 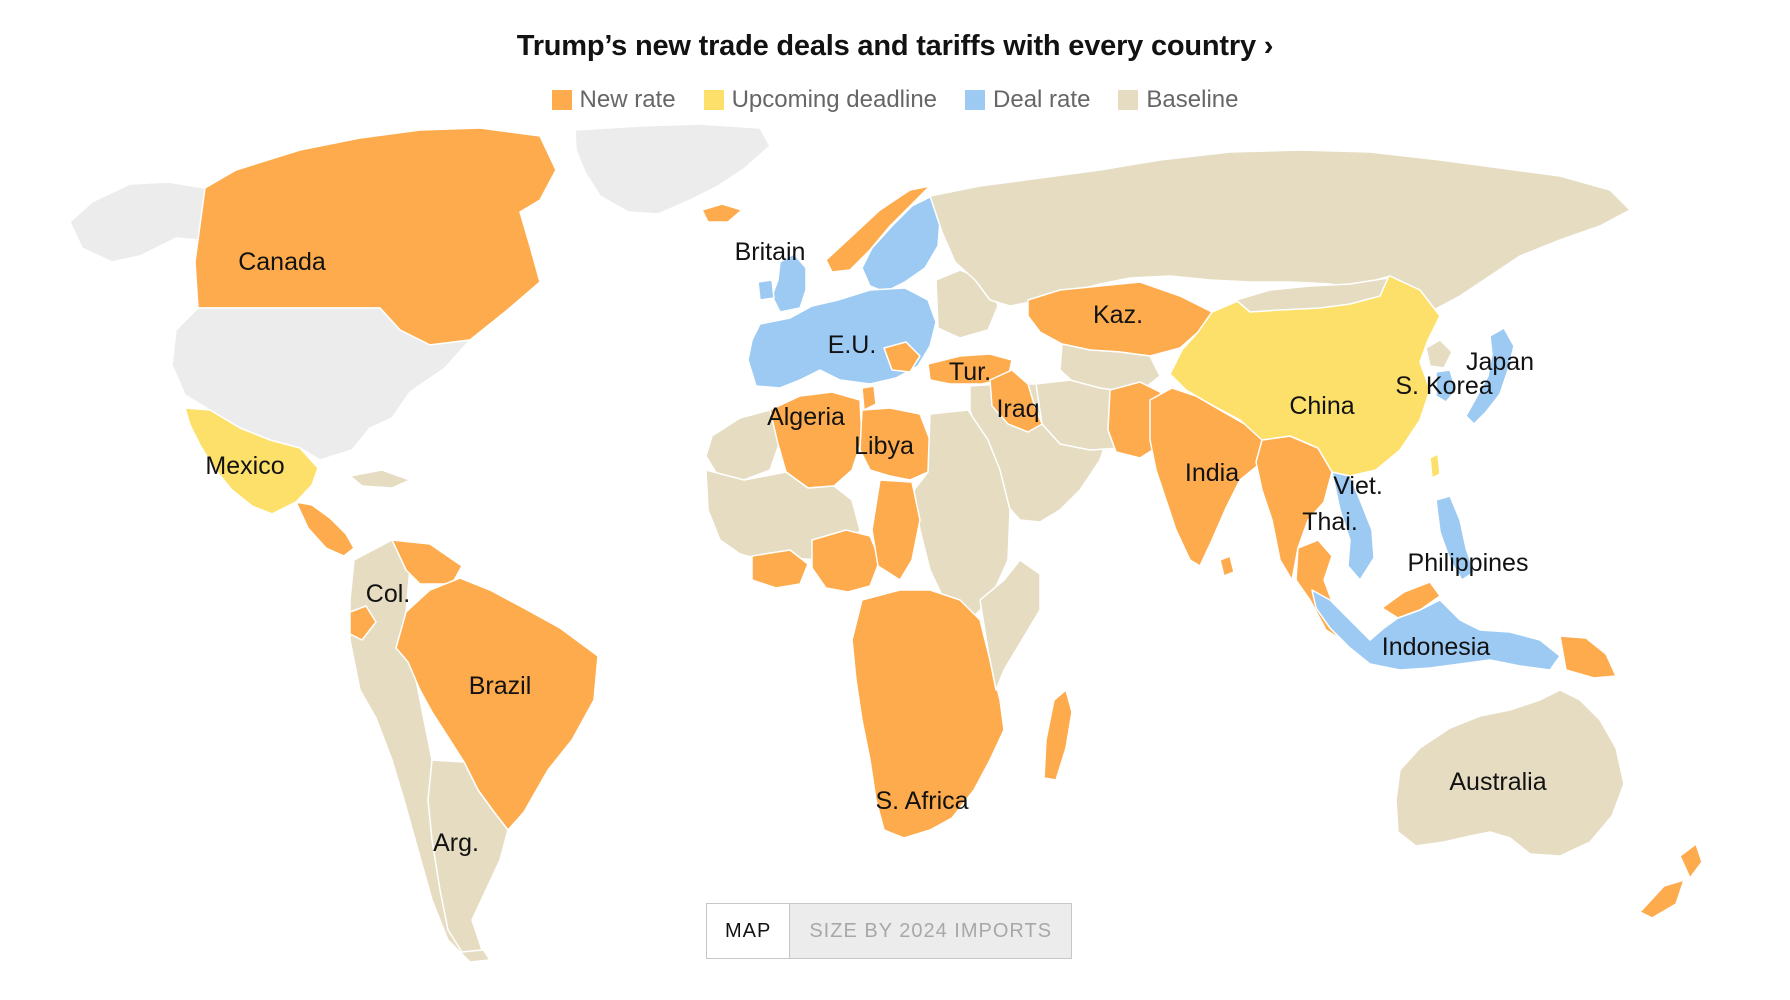 What do you see at coordinates (1058, 735) in the screenshot?
I see `country-madagascar` at bounding box center [1058, 735].